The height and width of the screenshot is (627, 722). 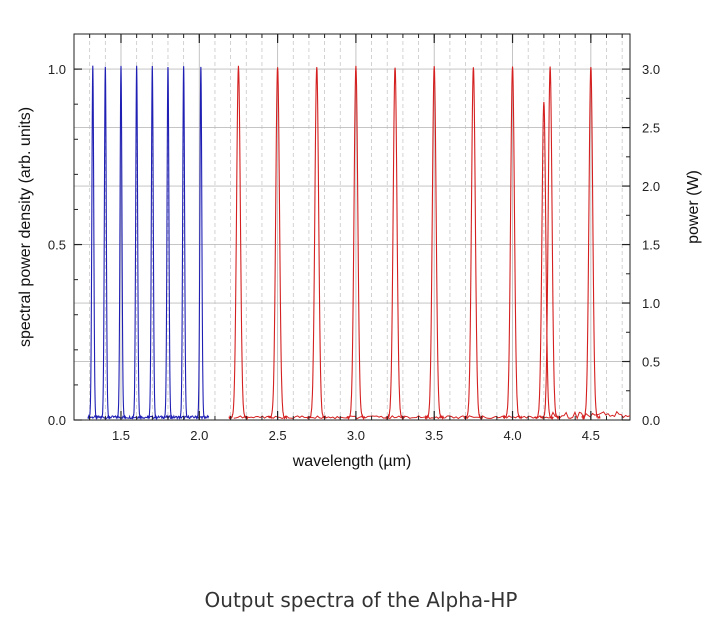 I want to click on x-tick-label: 1.5, so click(x=121, y=435).